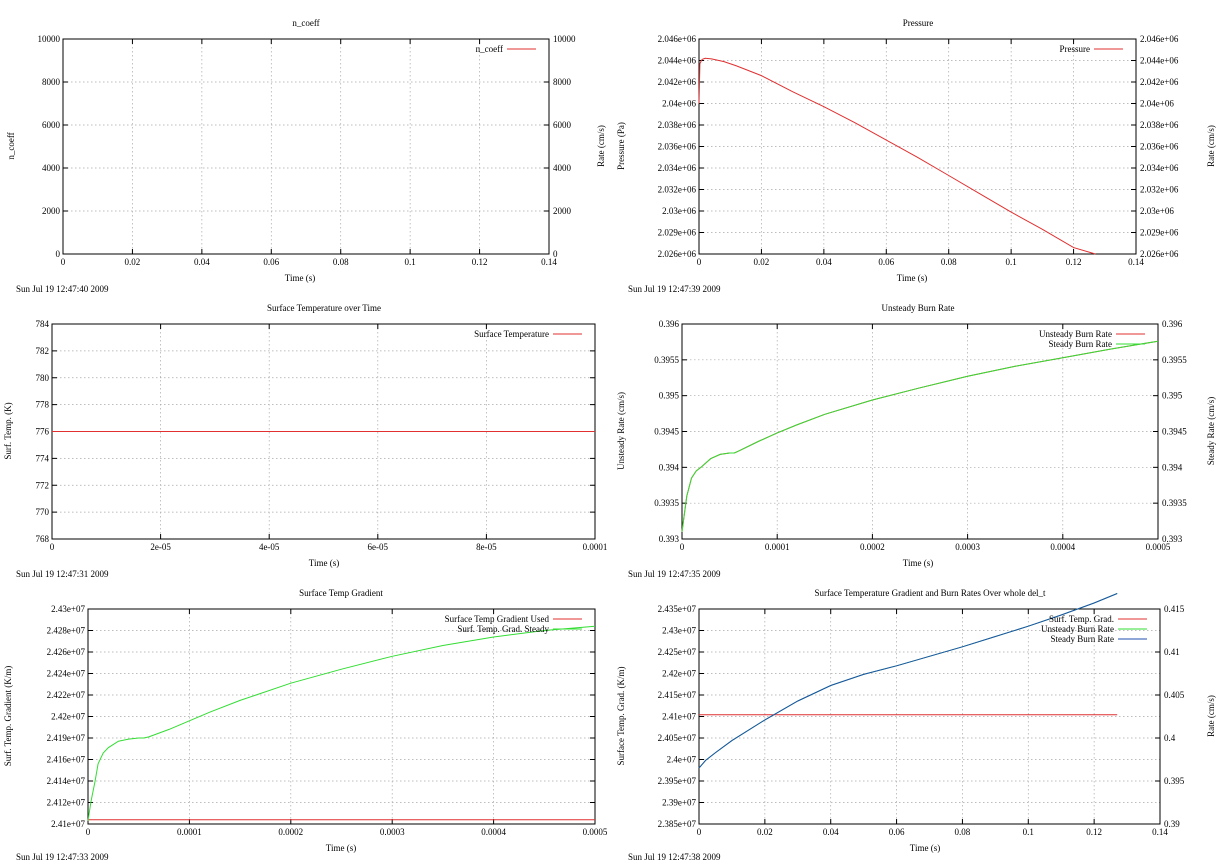  I want to click on y2-tick-label: 2000, so click(562, 211).